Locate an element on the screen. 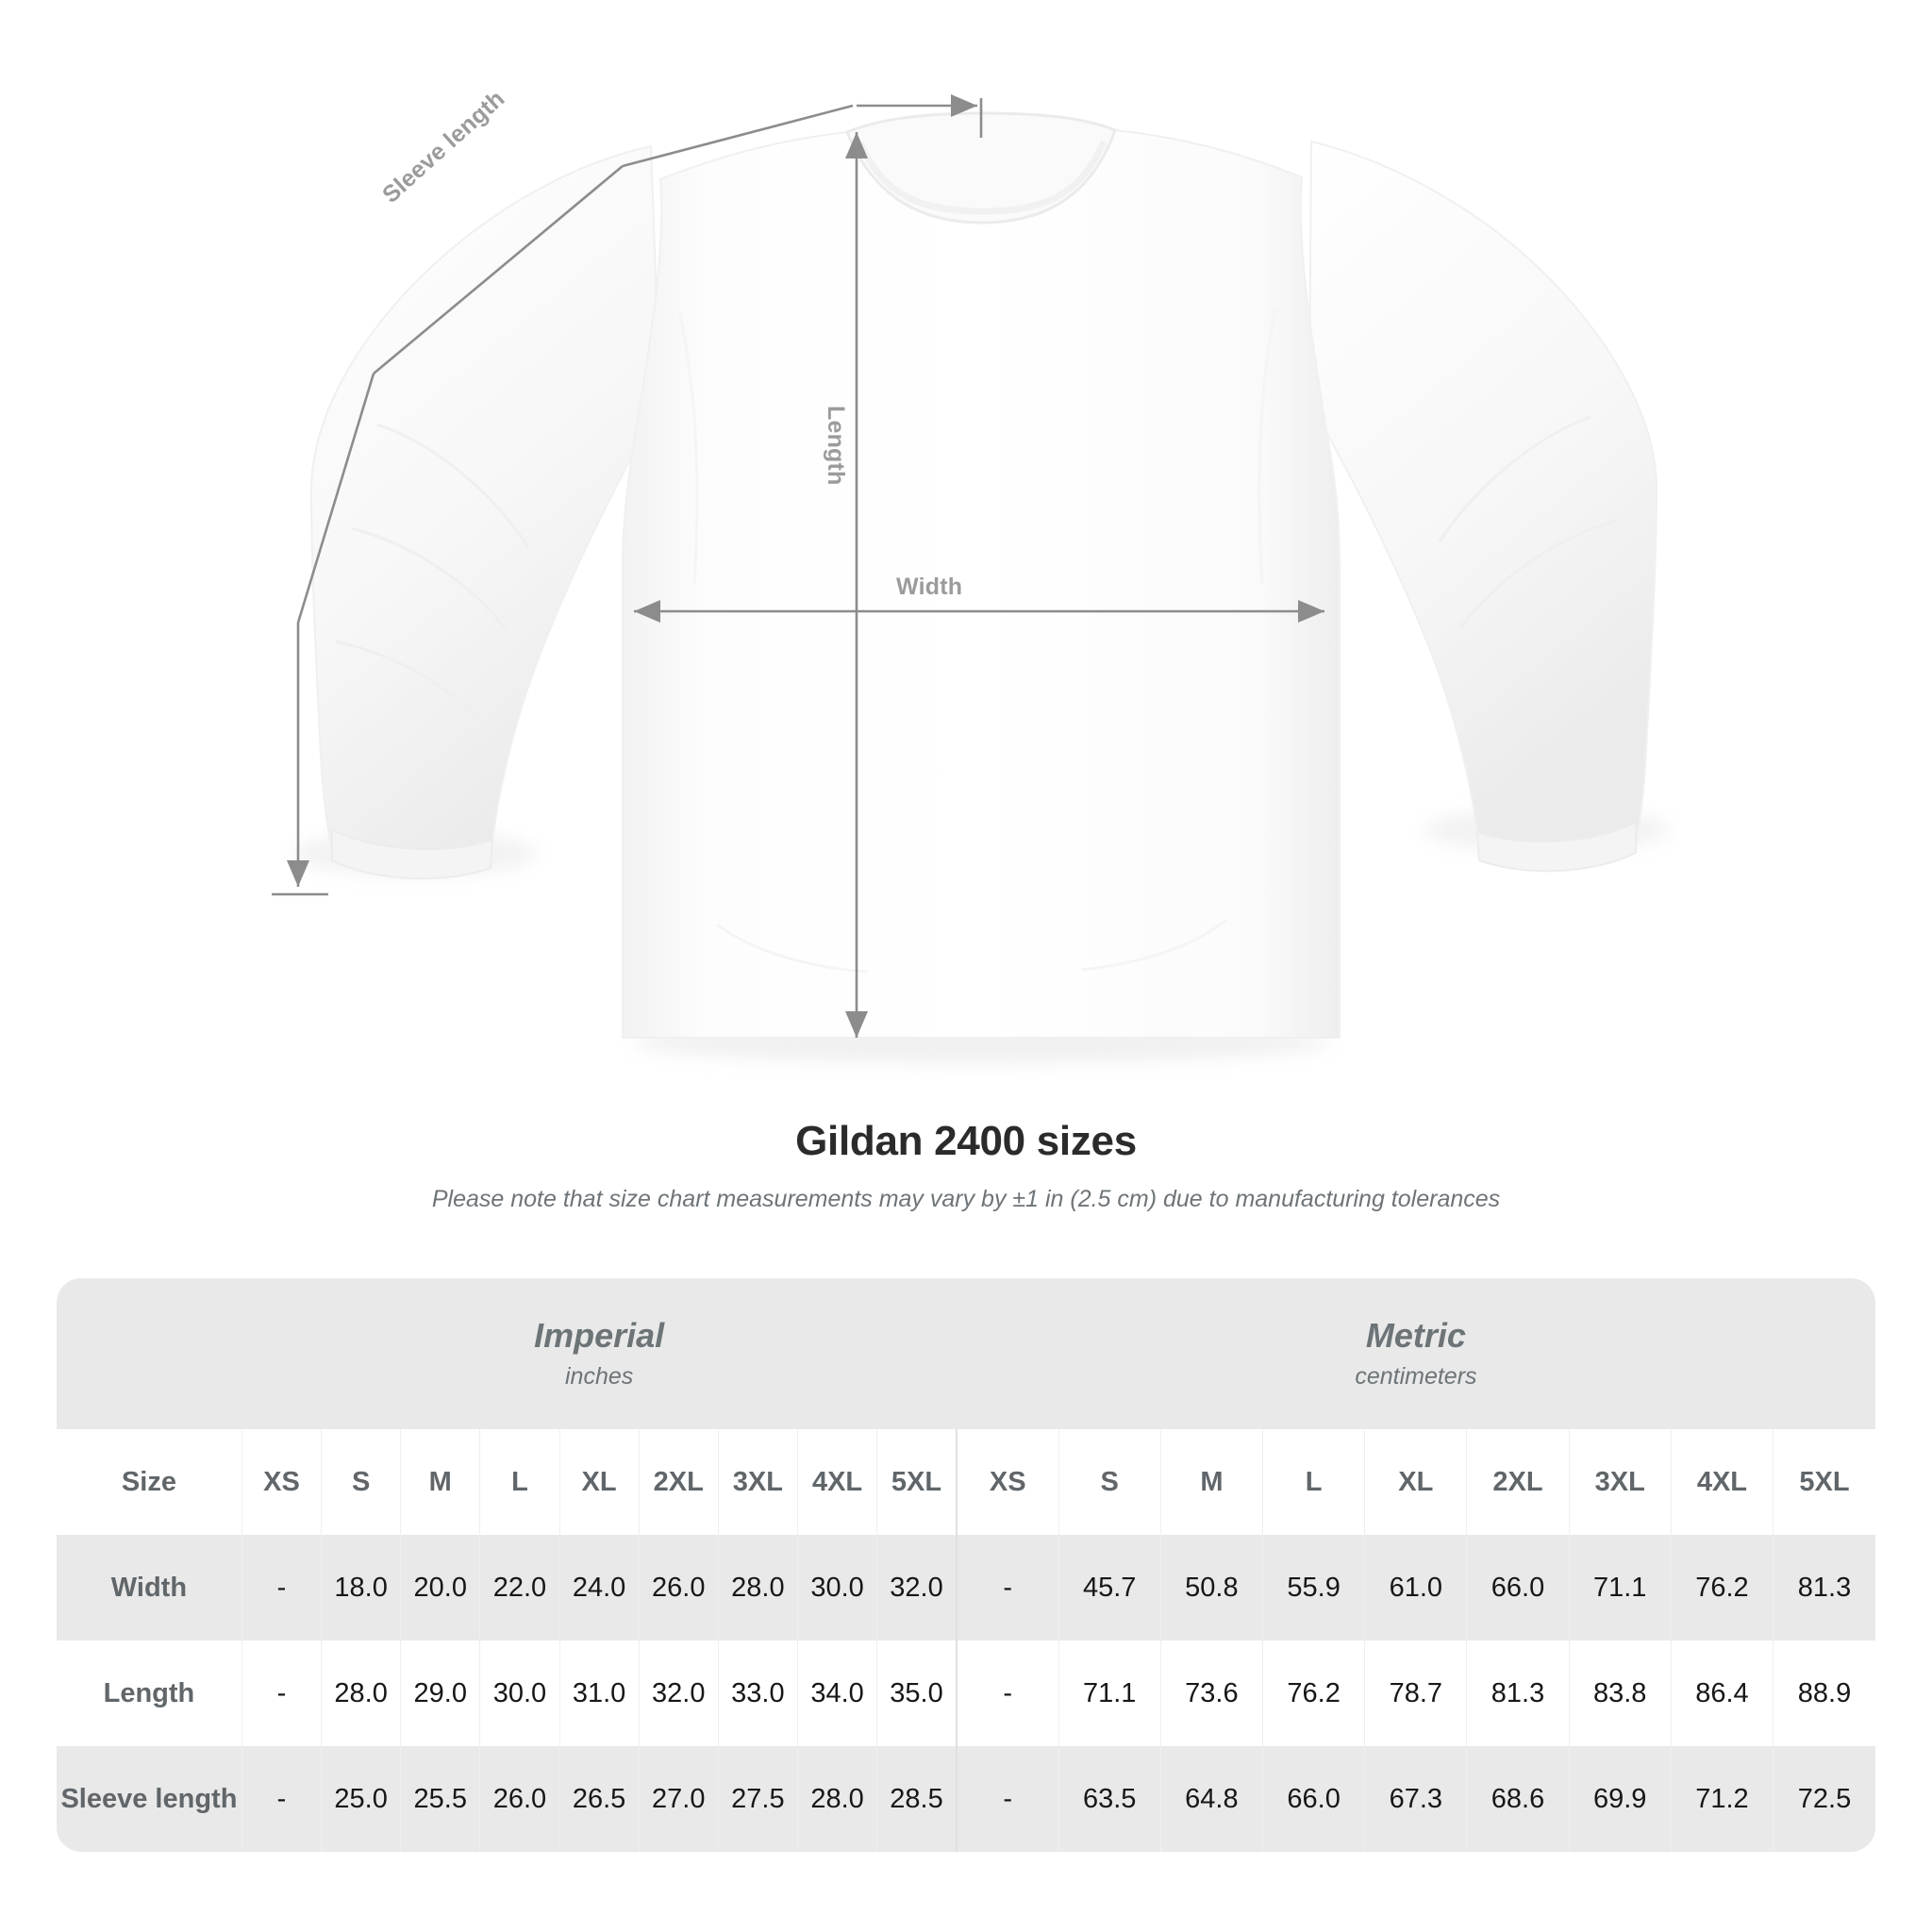 This screenshot has width=1932, height=1932. unit-group-header-row: Imperial inches Metric centimeters is located at coordinates (966, 1353).